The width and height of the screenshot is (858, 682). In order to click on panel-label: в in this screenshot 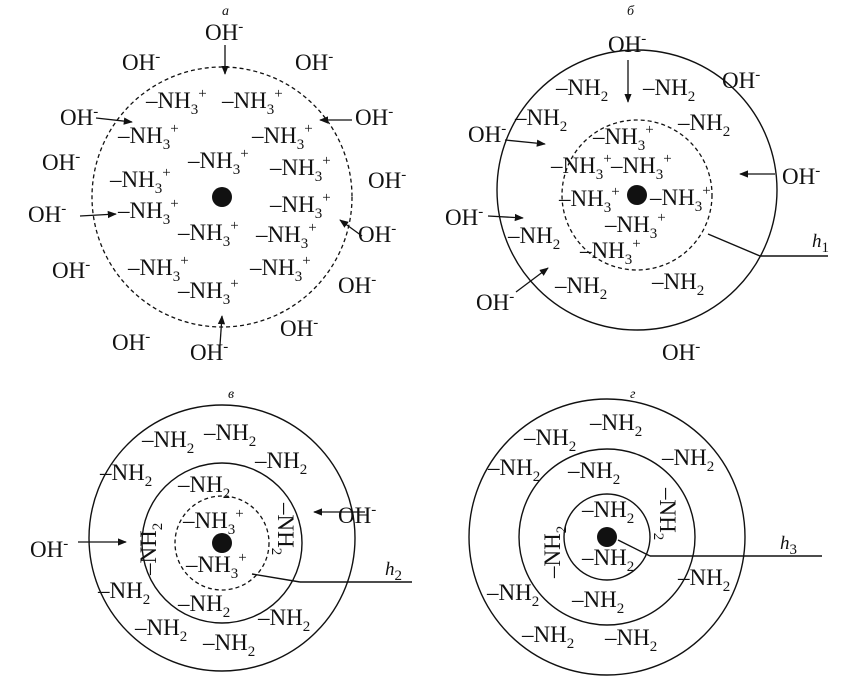, I will do `click(231, 394)`.